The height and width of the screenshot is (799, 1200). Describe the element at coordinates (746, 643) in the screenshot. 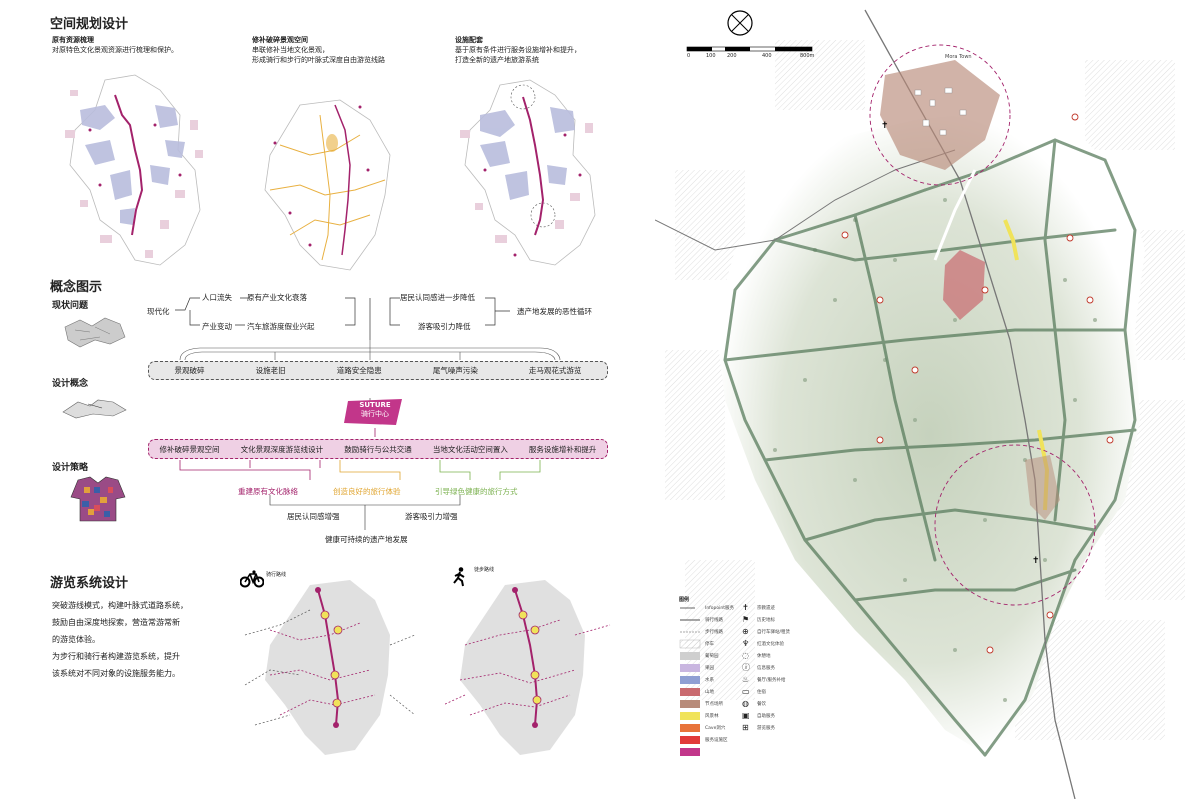

I see `wine-icon: ♆` at that location.